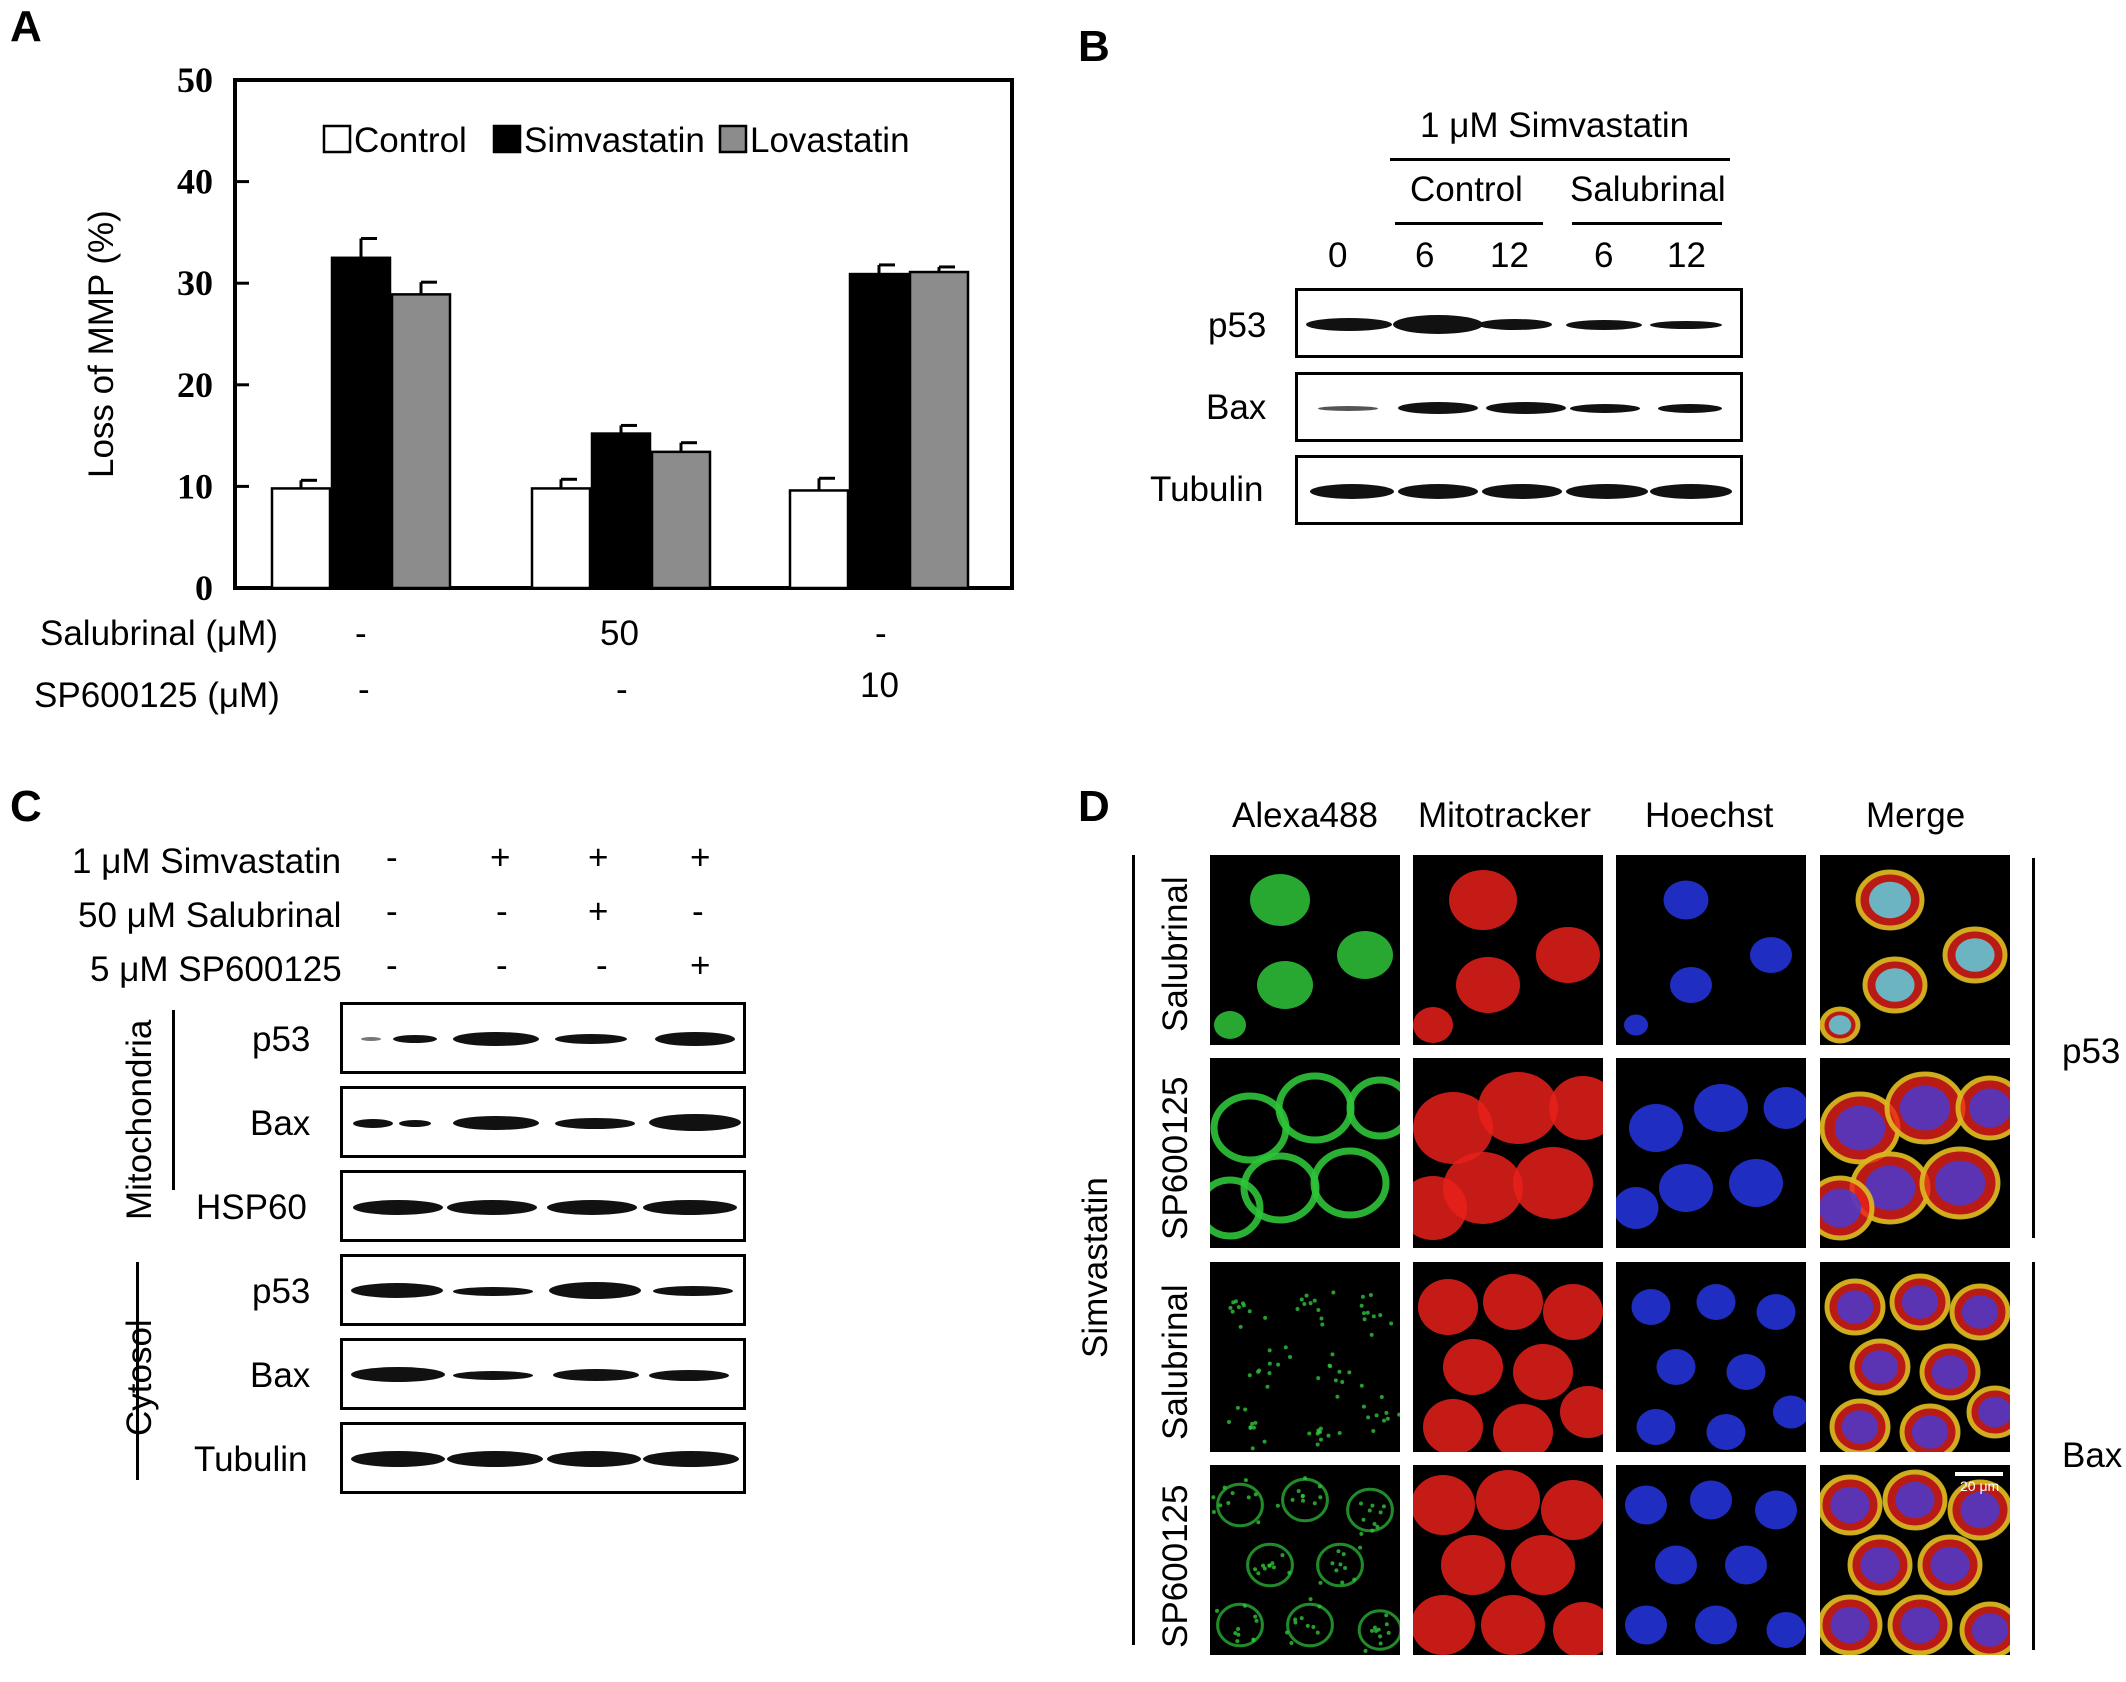 The image size is (2126, 1682). What do you see at coordinates (2092, 1455) in the screenshot?
I see `right-label-bax: Bax` at bounding box center [2092, 1455].